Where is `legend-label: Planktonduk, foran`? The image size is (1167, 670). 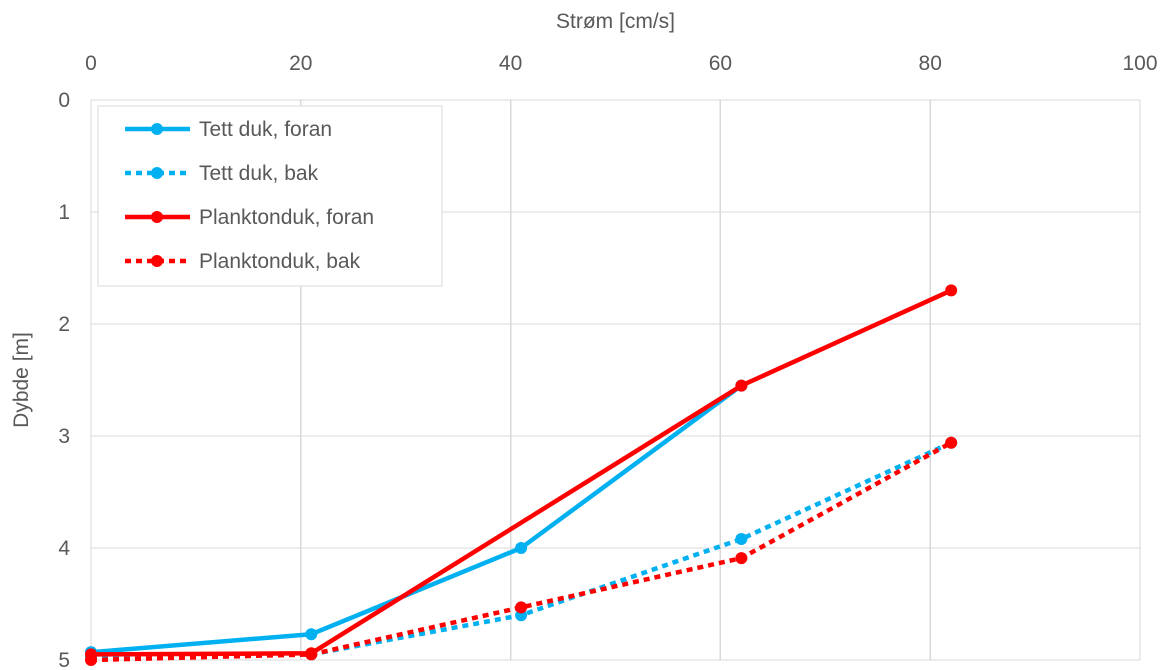 legend-label: Planktonduk, foran is located at coordinates (286, 217).